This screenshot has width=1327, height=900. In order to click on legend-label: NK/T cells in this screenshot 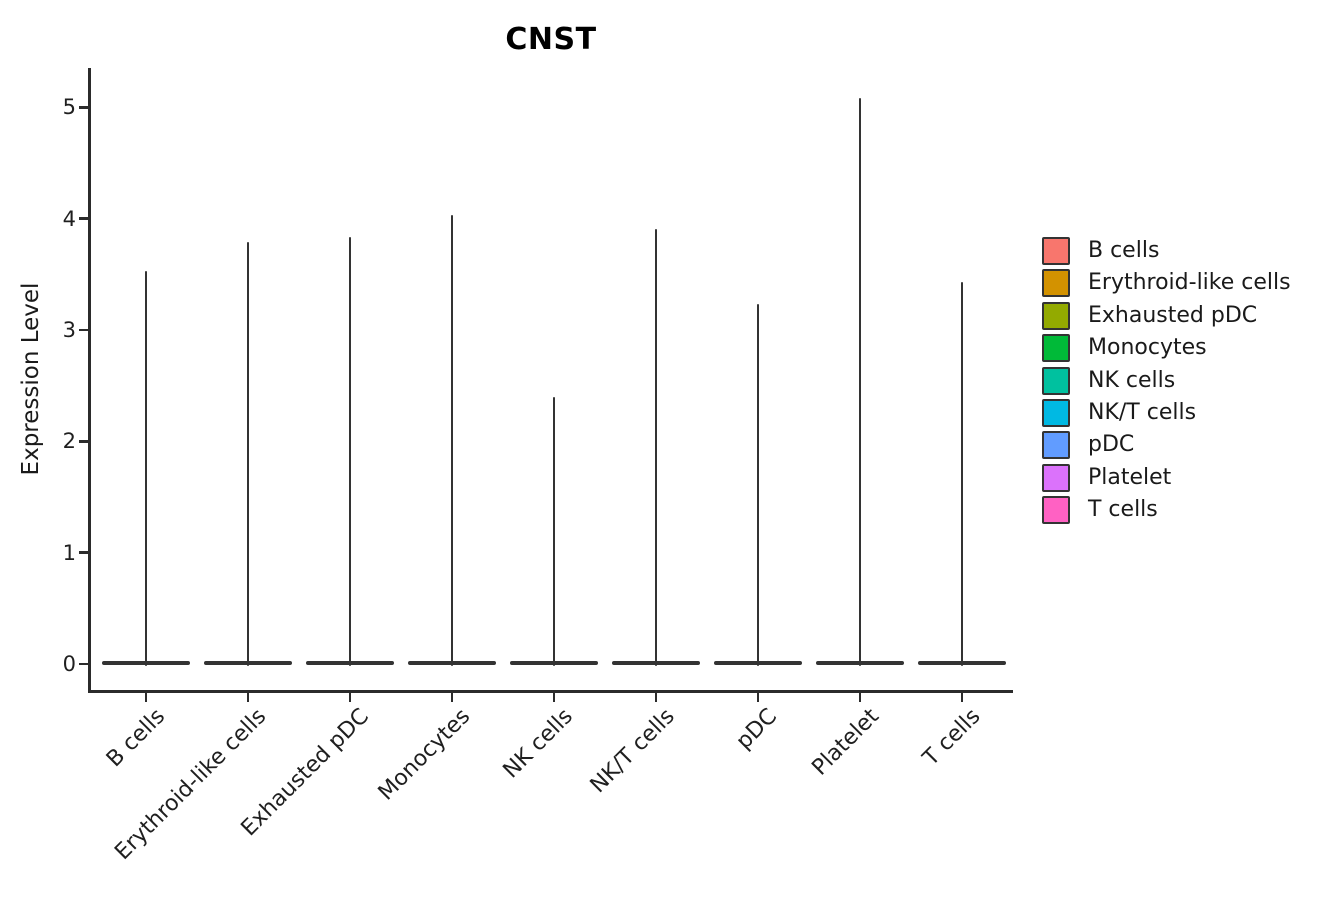, I will do `click(1142, 412)`.